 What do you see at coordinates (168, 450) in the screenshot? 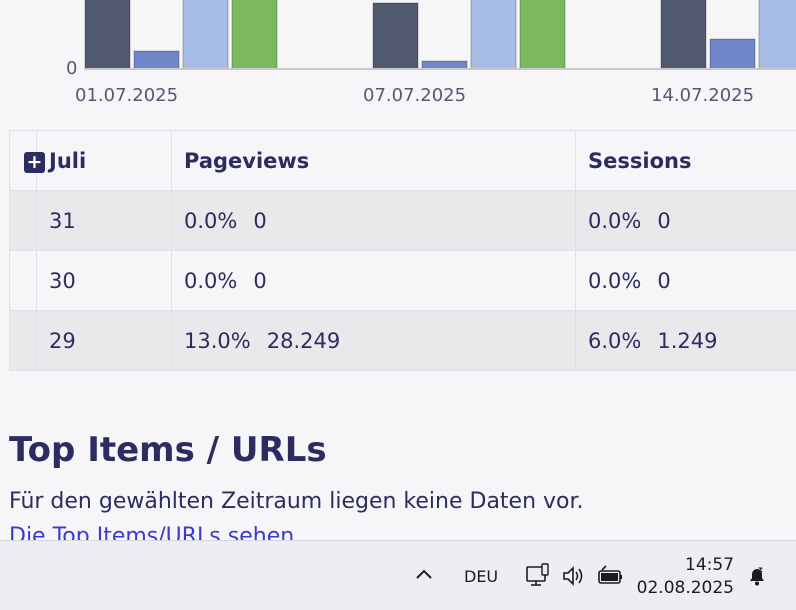
I see `top-items-heading: Top Items / URLs` at bounding box center [168, 450].